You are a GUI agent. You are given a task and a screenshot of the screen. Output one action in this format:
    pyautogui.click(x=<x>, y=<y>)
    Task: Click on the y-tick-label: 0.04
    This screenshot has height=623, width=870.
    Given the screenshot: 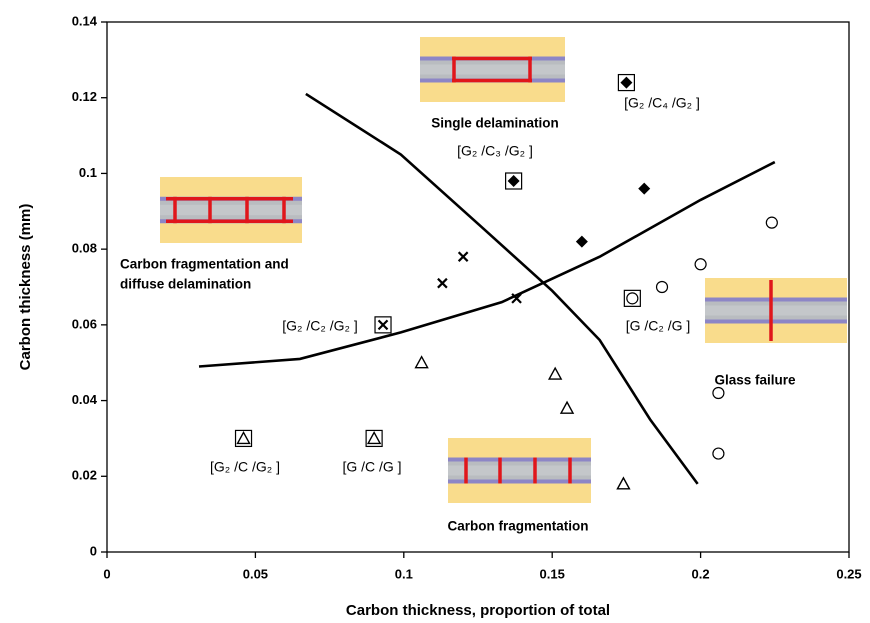 What is the action you would take?
    pyautogui.click(x=85, y=399)
    